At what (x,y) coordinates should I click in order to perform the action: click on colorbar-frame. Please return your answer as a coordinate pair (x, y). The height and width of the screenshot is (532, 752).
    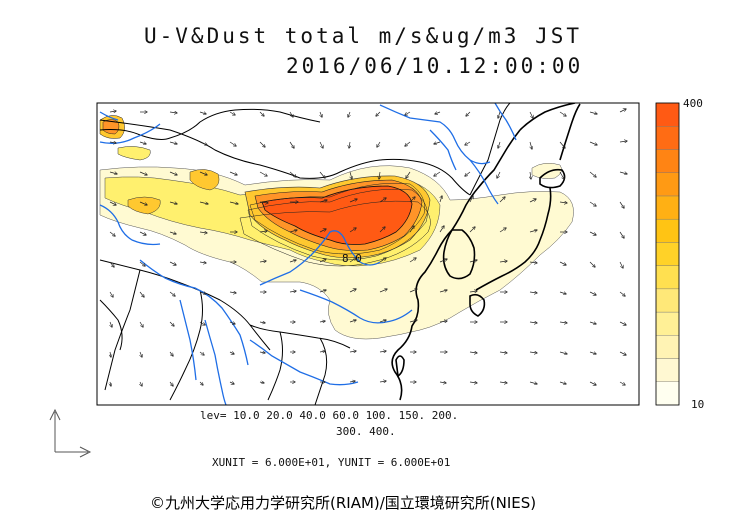
    Looking at the image, I should click on (667, 254).